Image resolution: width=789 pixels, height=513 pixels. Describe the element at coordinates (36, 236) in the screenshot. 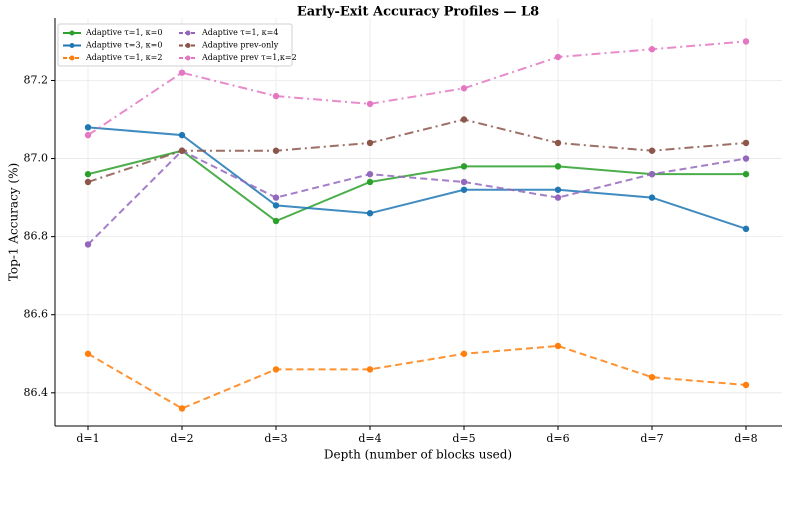

I see `y-tick-label: 86.8` at that location.